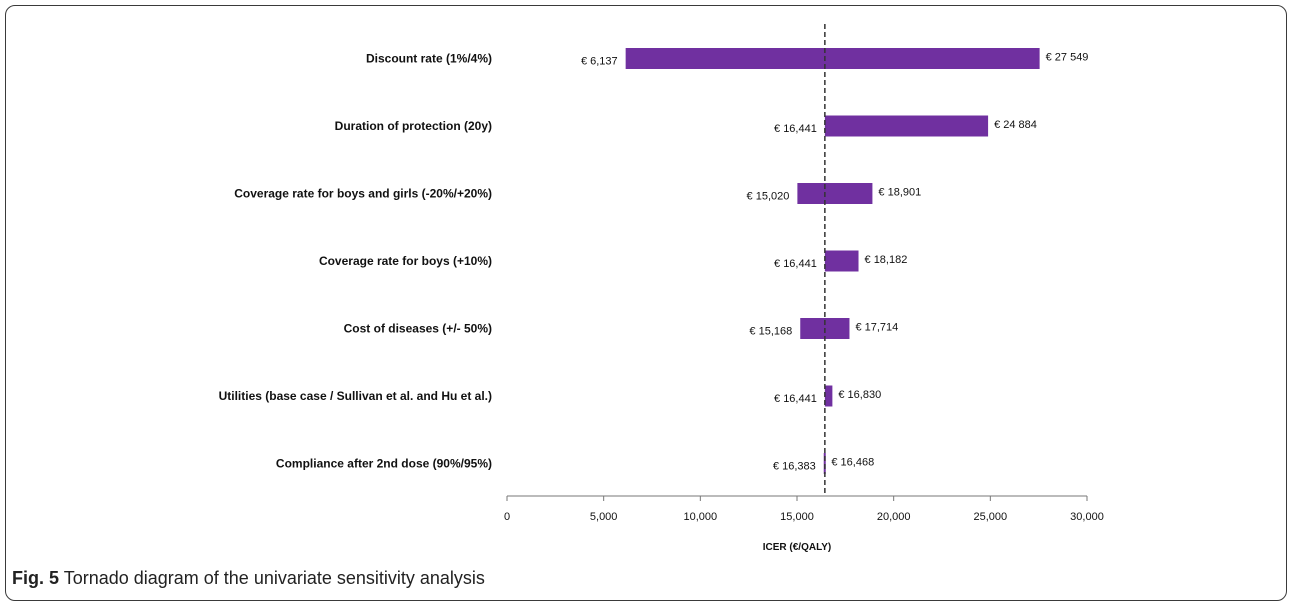 Image resolution: width=1292 pixels, height=601 pixels. Describe the element at coordinates (604, 517) in the screenshot. I see `x-tick-label: 5,000` at that location.